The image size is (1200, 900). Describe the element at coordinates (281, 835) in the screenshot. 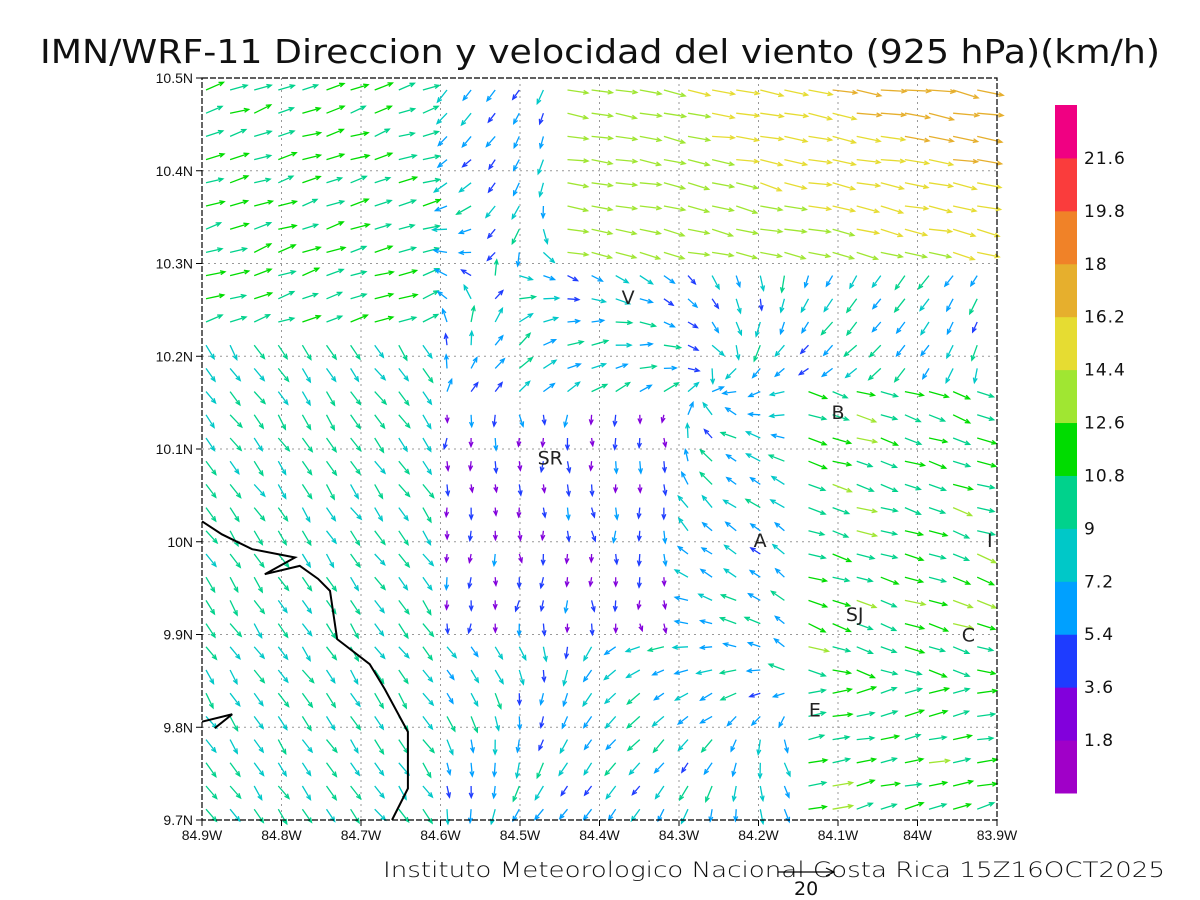

I see `x-tick-label: 84.8W` at that location.